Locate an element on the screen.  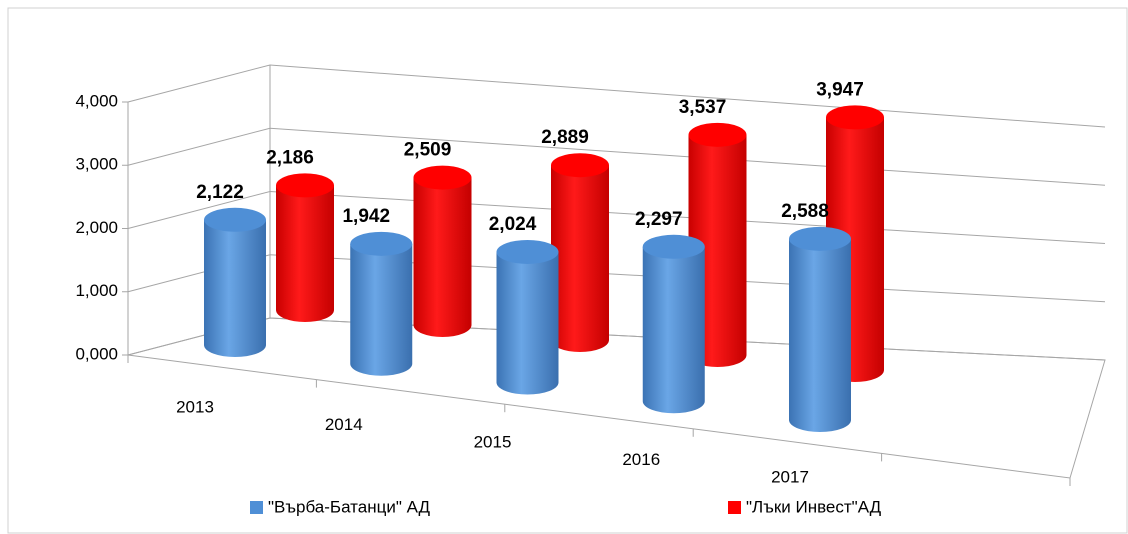
data-label: 1,942 is located at coordinates (366, 216).